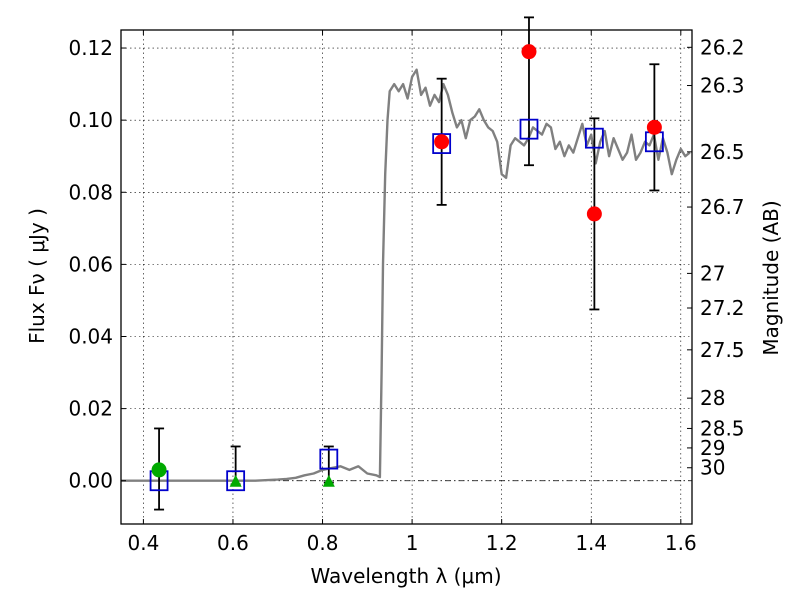  I want to click on mag-tick-label: 29, so click(712, 448).